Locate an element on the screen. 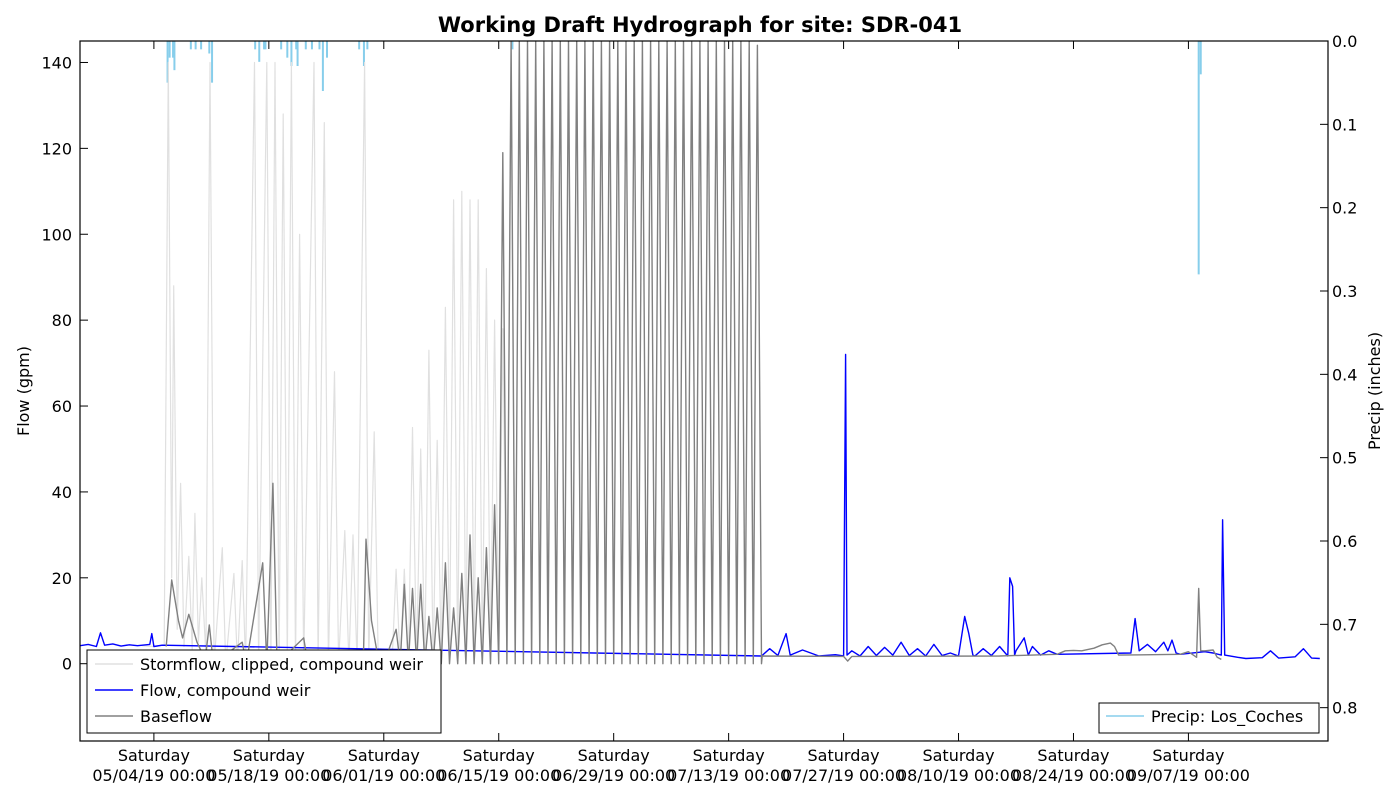 This screenshot has width=1400, height=800. y2-tick-label: 0.5 is located at coordinates (1344, 458).